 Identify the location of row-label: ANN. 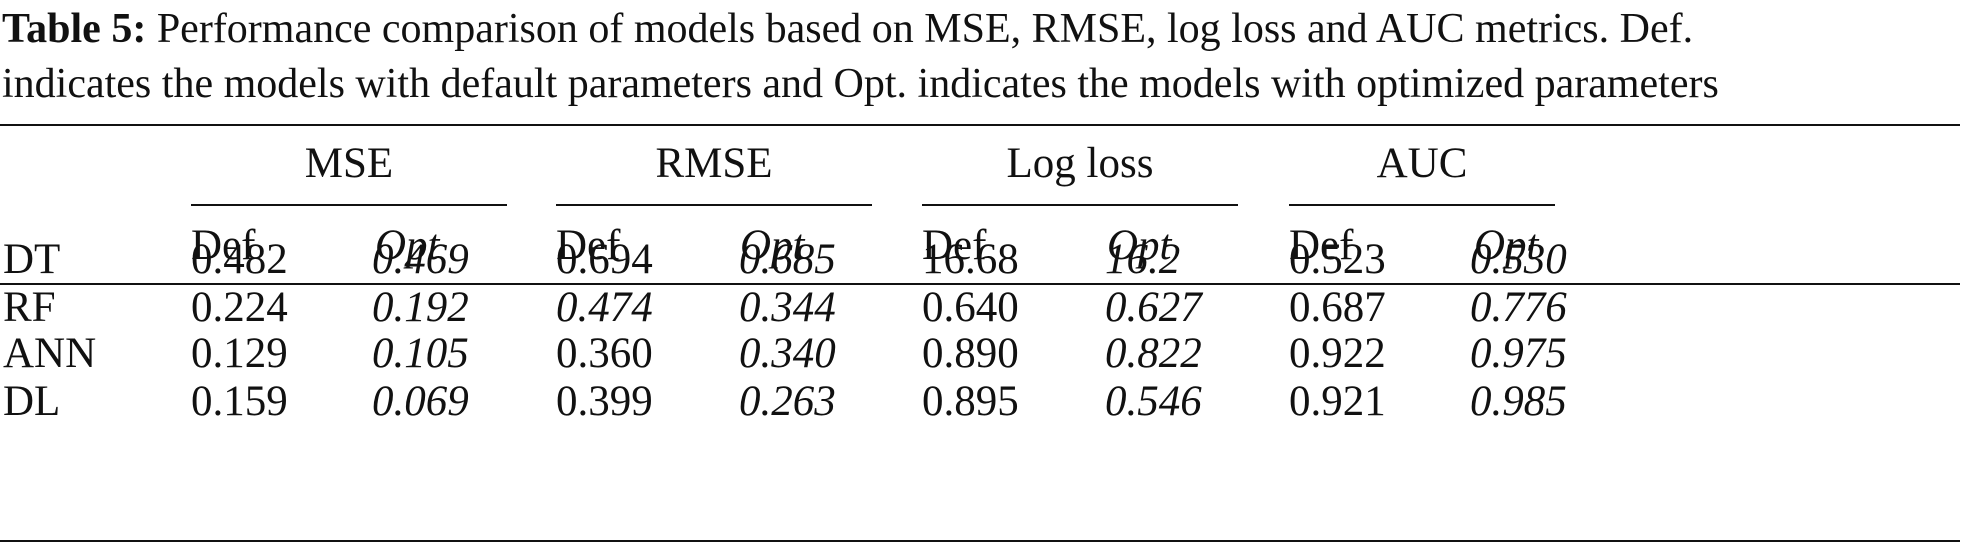
(50, 353).